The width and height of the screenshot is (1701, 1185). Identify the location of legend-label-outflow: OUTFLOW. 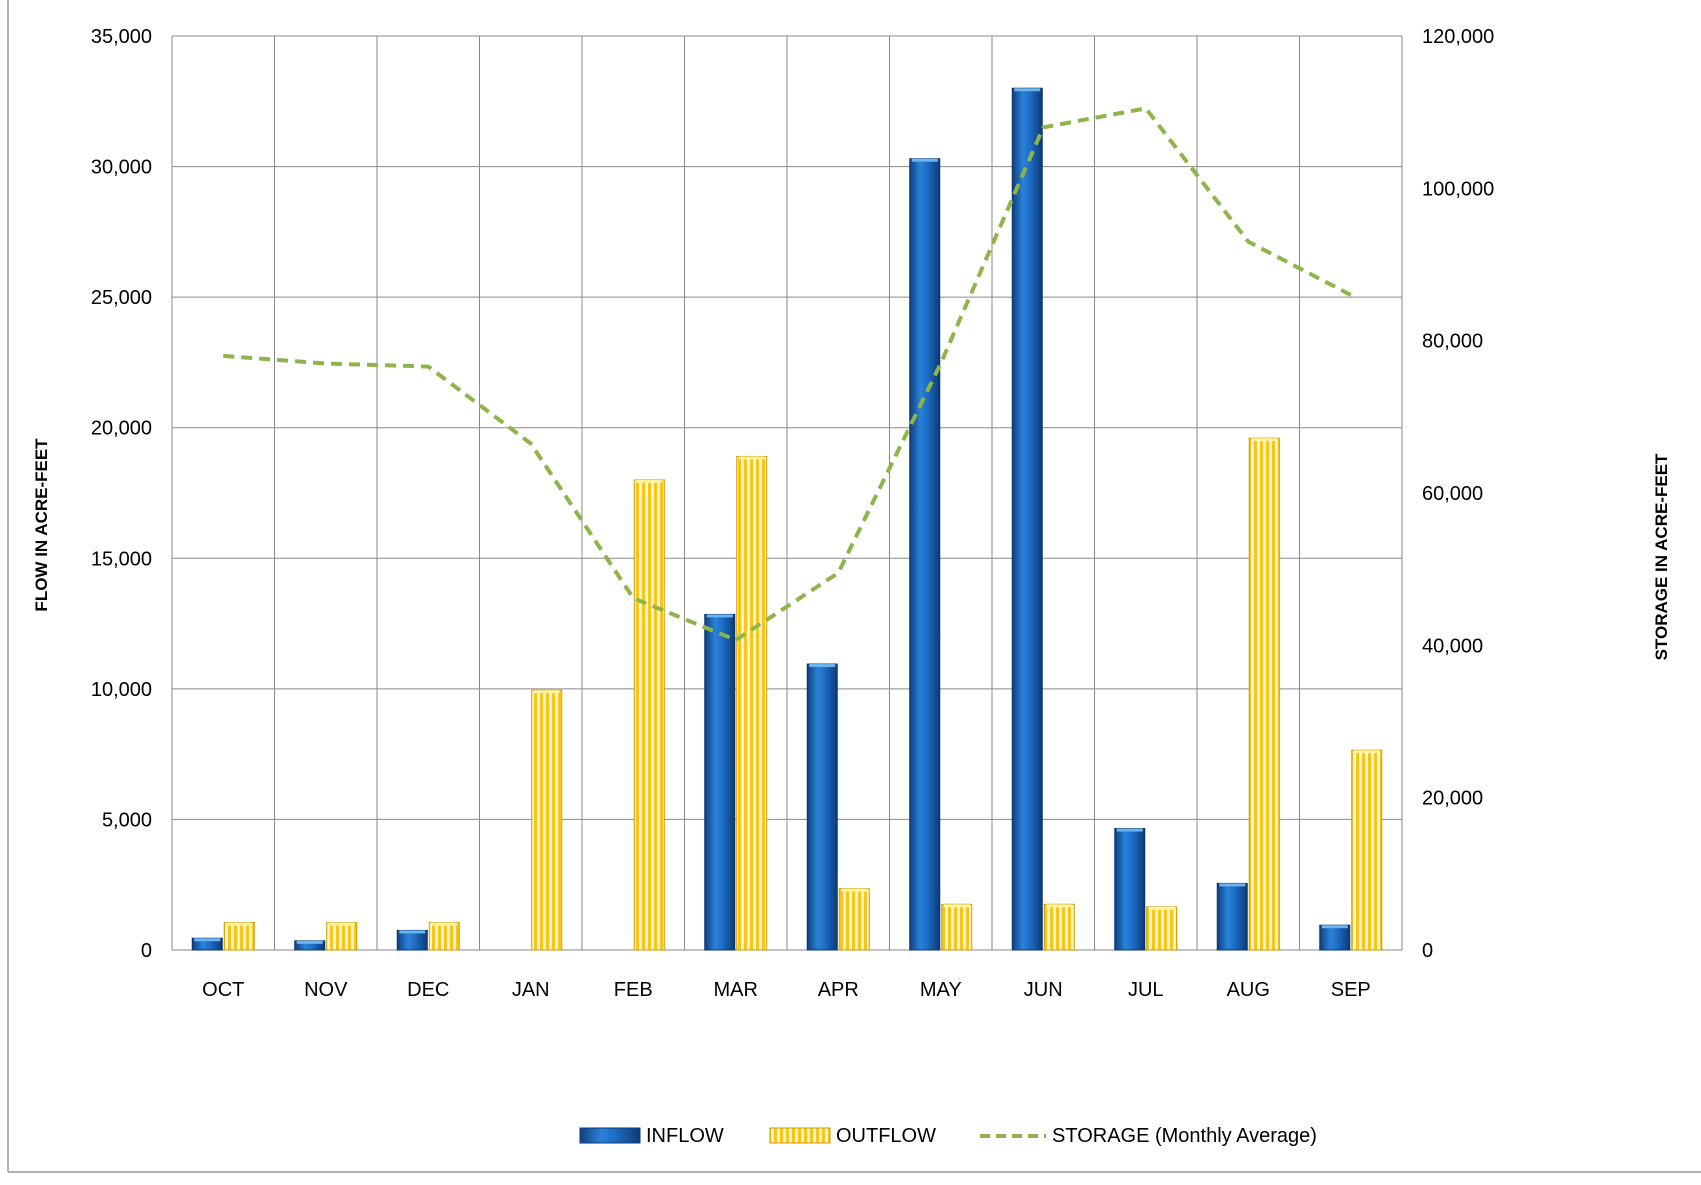
(886, 1136).